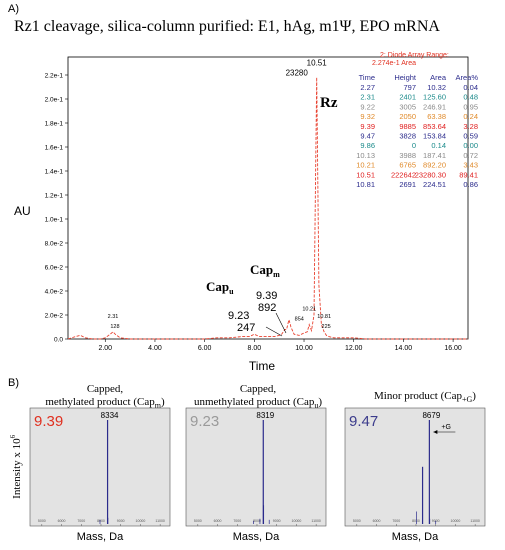 Image resolution: width=505 pixels, height=550 pixels. I want to click on ms3-title: Minor product (Cap+G), so click(425, 397).